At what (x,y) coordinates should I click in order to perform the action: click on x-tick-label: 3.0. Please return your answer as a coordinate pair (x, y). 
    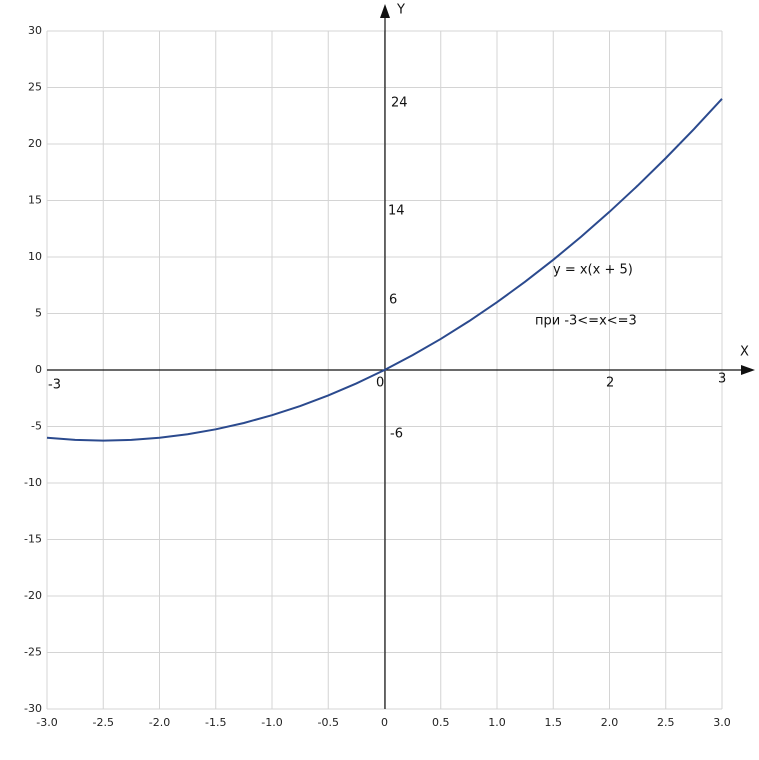
    Looking at the image, I should click on (722, 722).